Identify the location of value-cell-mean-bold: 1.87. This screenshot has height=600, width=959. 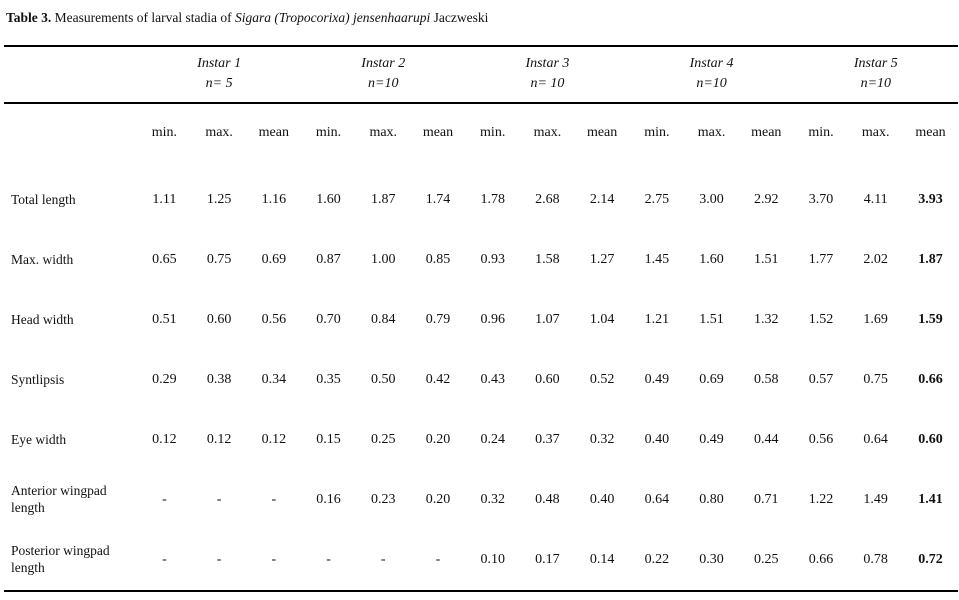
(930, 260).